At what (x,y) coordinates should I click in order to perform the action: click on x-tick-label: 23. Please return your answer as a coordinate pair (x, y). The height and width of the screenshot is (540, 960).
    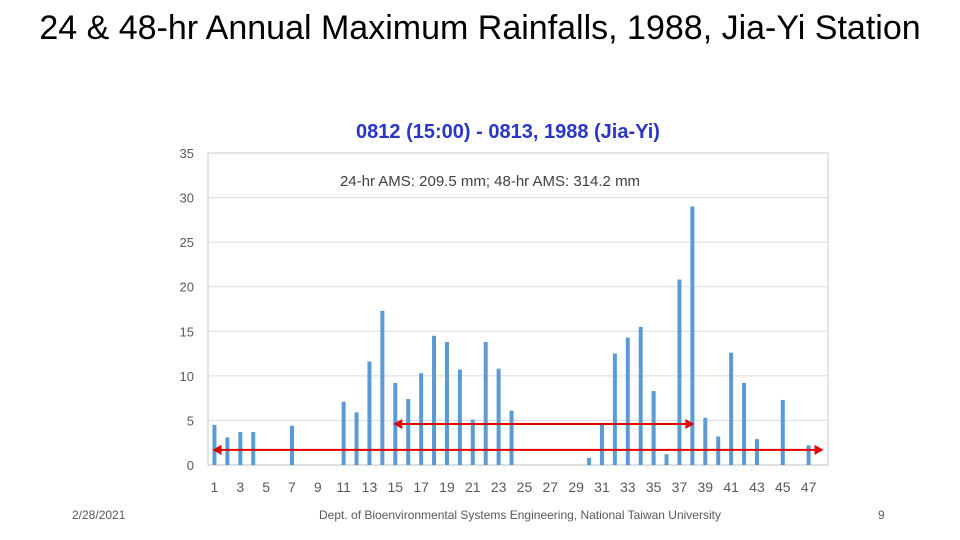
    Looking at the image, I should click on (499, 487).